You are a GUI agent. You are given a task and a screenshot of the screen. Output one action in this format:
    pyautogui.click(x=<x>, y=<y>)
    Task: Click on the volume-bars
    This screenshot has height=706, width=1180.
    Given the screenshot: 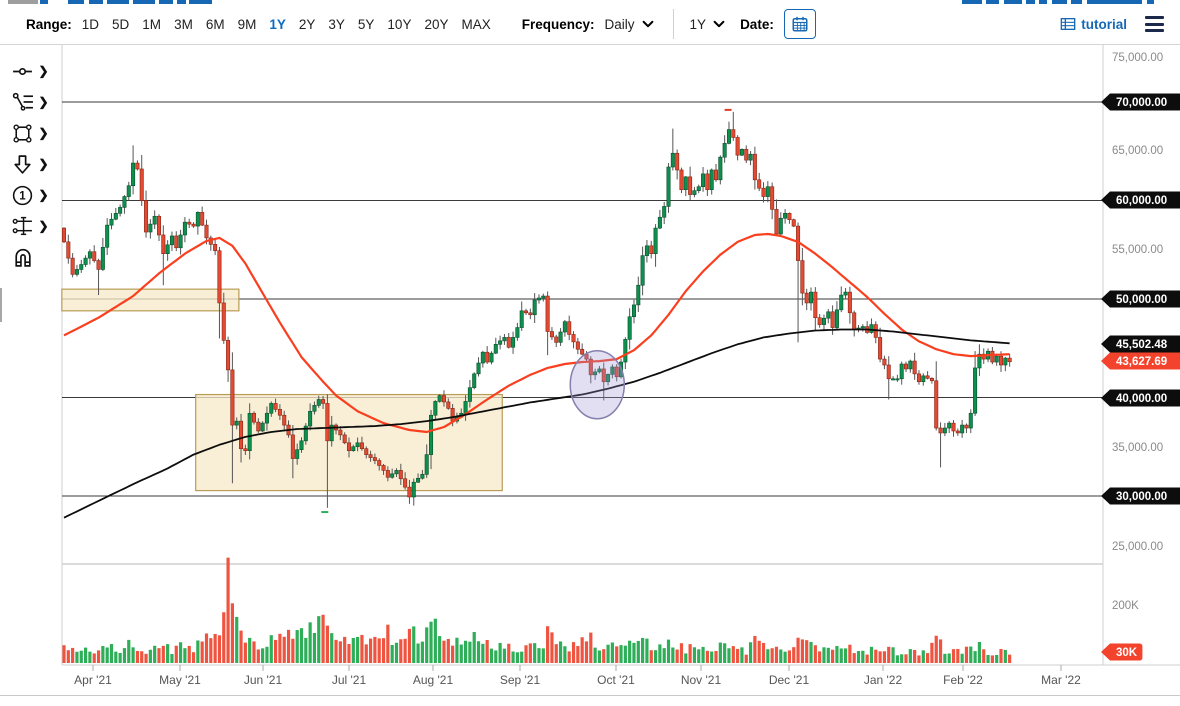 What is the action you would take?
    pyautogui.click(x=537, y=610)
    